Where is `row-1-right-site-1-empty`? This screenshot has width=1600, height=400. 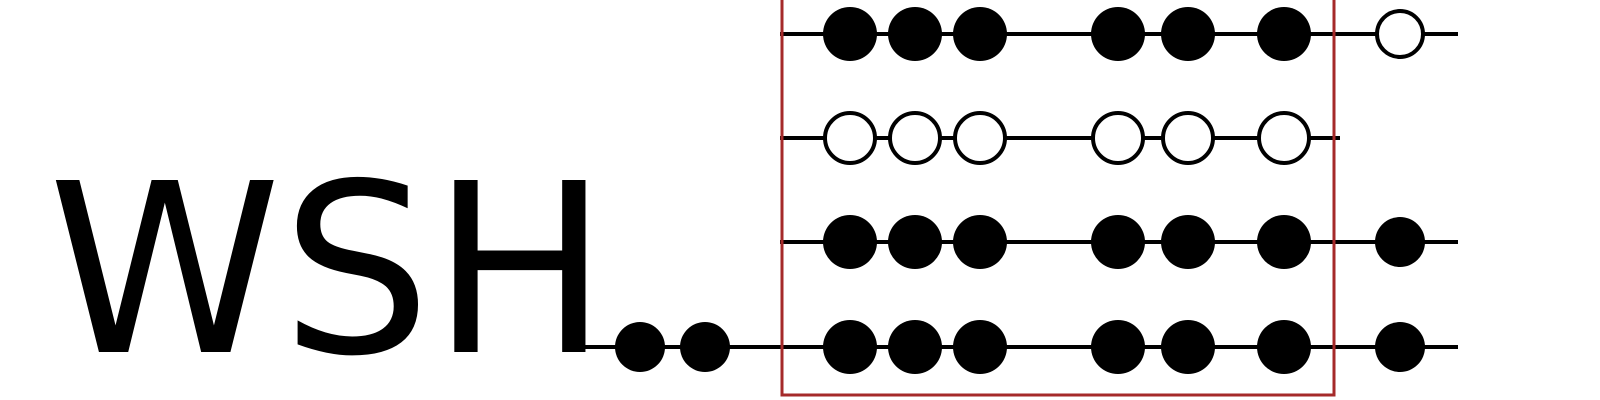 row-1-right-site-1-empty is located at coordinates (1400, 34).